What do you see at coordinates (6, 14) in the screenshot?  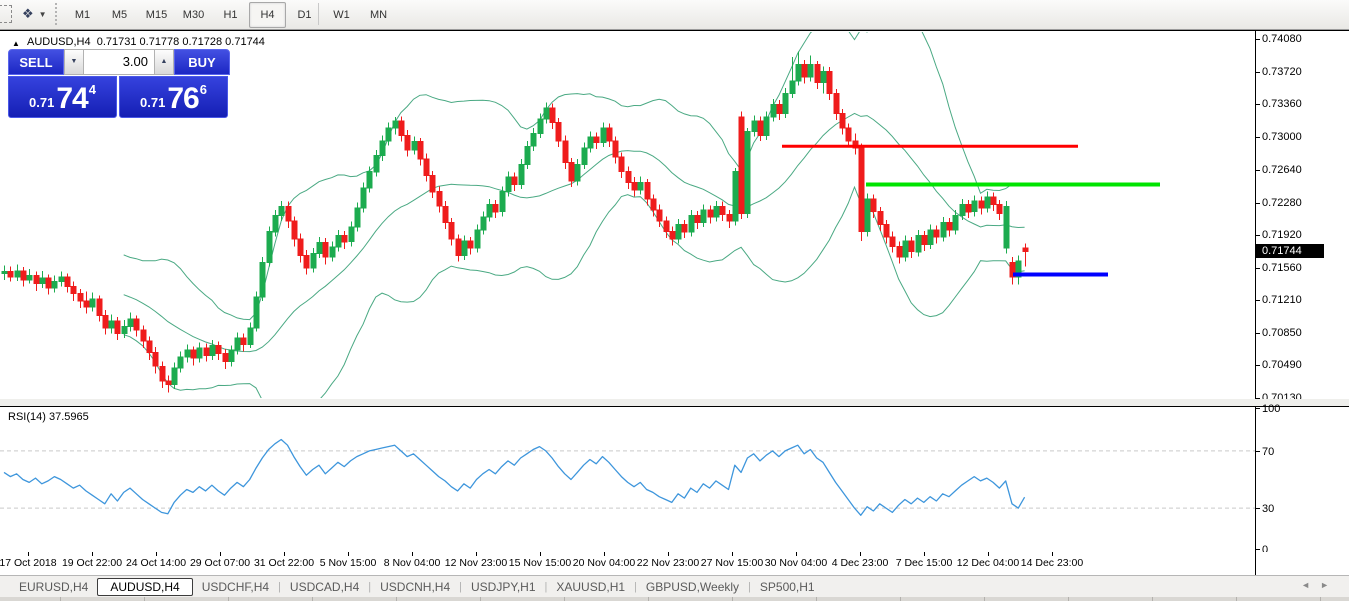 I see `clipped-toolbar-icon` at bounding box center [6, 14].